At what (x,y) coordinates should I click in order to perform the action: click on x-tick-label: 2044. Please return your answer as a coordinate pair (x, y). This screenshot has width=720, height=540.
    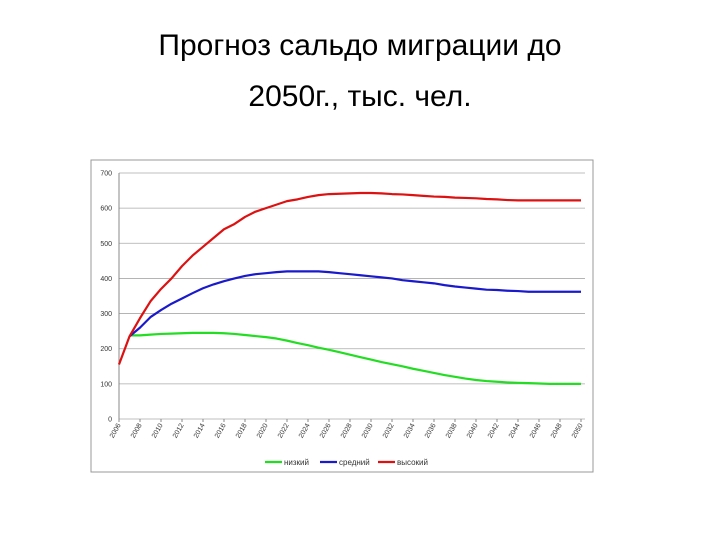
    Looking at the image, I should click on (515, 430).